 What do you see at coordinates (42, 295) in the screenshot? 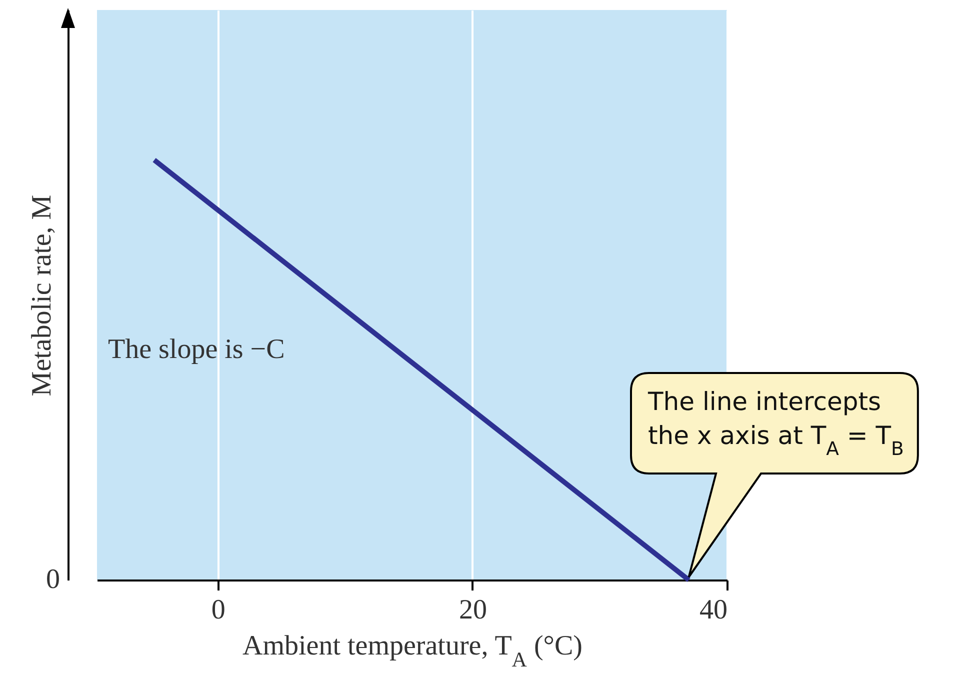
I see `y-axis-title: Metabolic rate, M` at bounding box center [42, 295].